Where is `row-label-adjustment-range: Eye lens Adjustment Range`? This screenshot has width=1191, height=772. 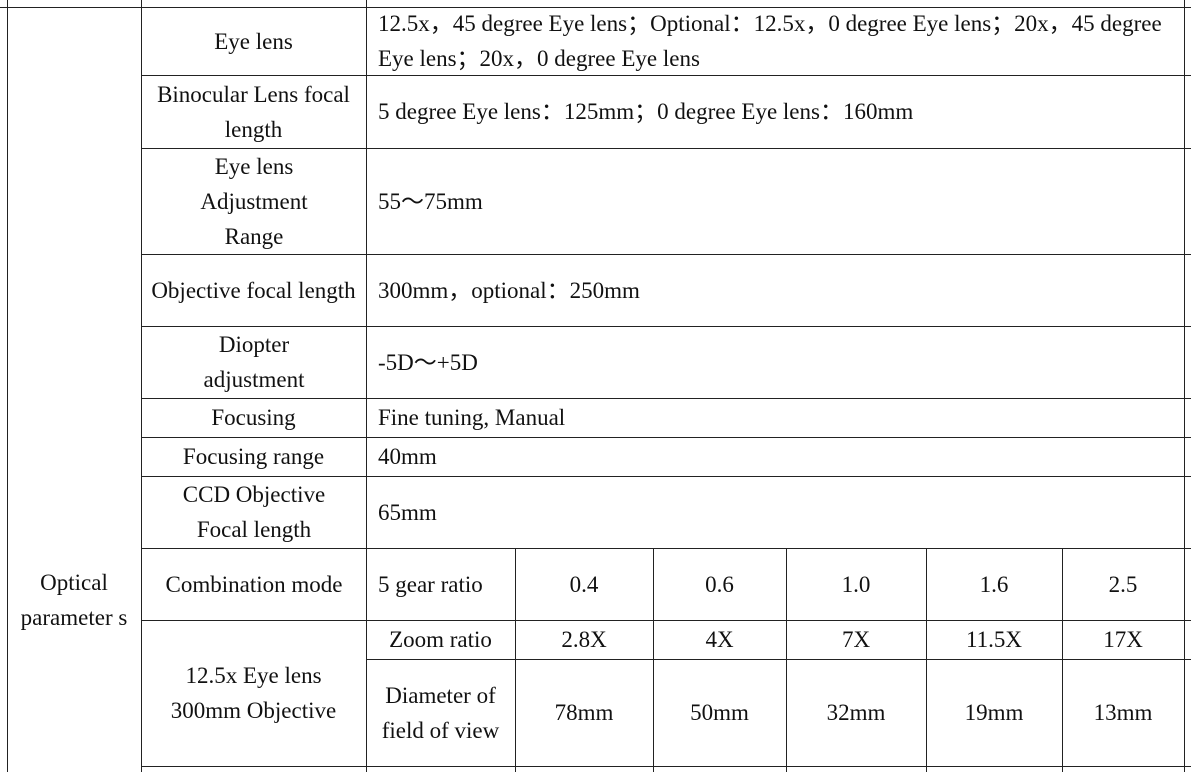
row-label-adjustment-range: Eye lens Adjustment Range is located at coordinates (254, 201).